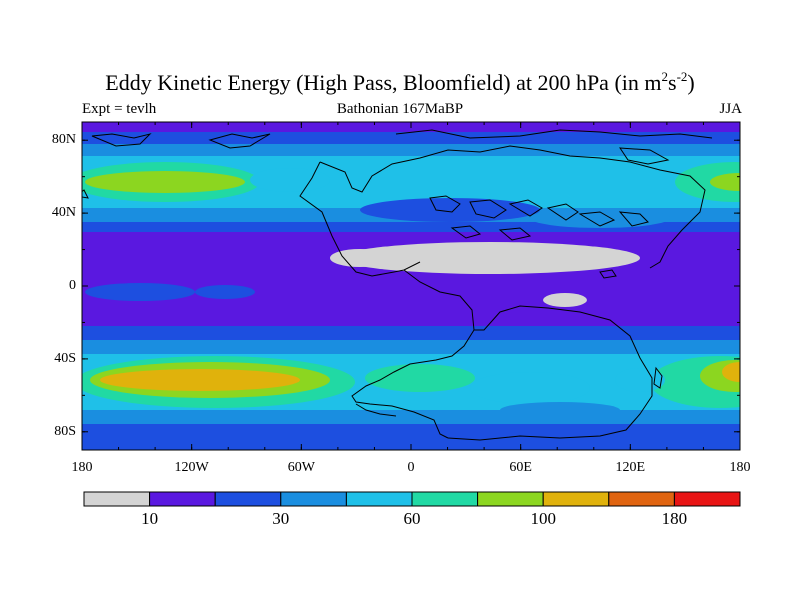 This screenshot has height=600, width=800. Describe the element at coordinates (63, 213) in the screenshot. I see `lat-tick-label: 40N` at that location.